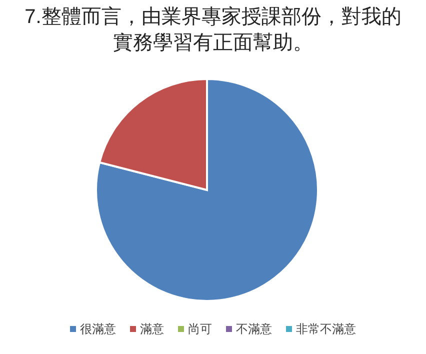  I want to click on legend-label: 尚可, so click(200, 329).